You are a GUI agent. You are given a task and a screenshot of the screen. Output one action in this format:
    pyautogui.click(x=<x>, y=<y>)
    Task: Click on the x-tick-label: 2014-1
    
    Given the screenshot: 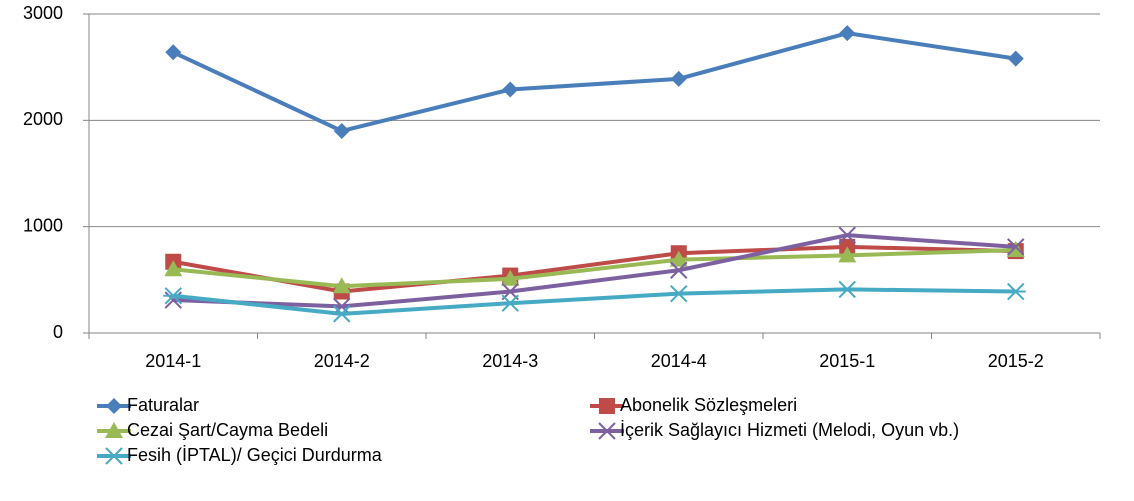 What is the action you would take?
    pyautogui.click(x=173, y=361)
    